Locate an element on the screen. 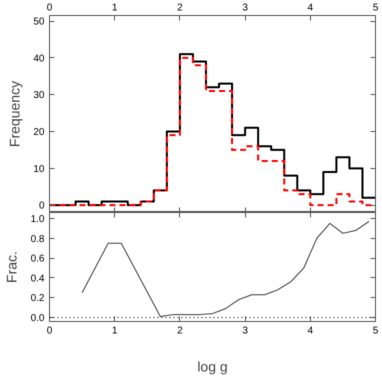  y-tick-label: 40 is located at coordinates (39, 58).